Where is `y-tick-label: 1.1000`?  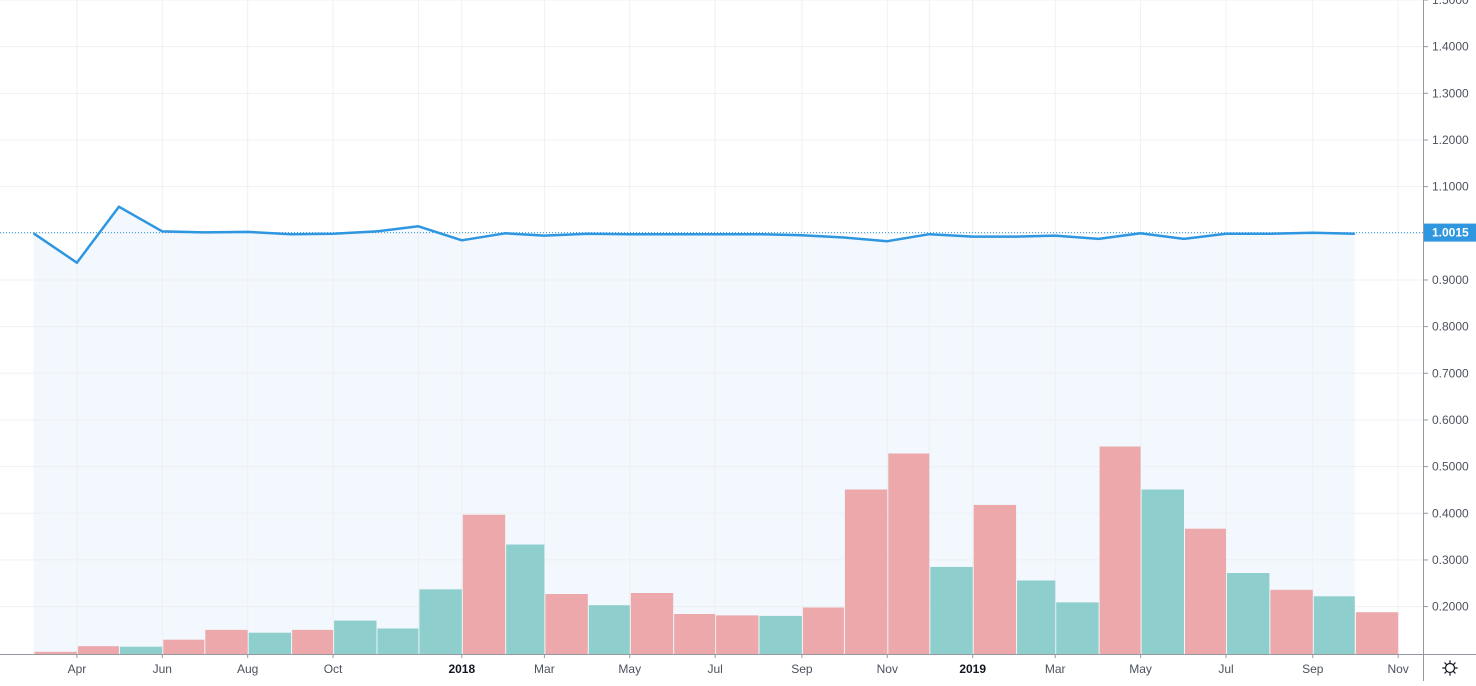 y-tick-label: 1.1000 is located at coordinates (1450, 187).